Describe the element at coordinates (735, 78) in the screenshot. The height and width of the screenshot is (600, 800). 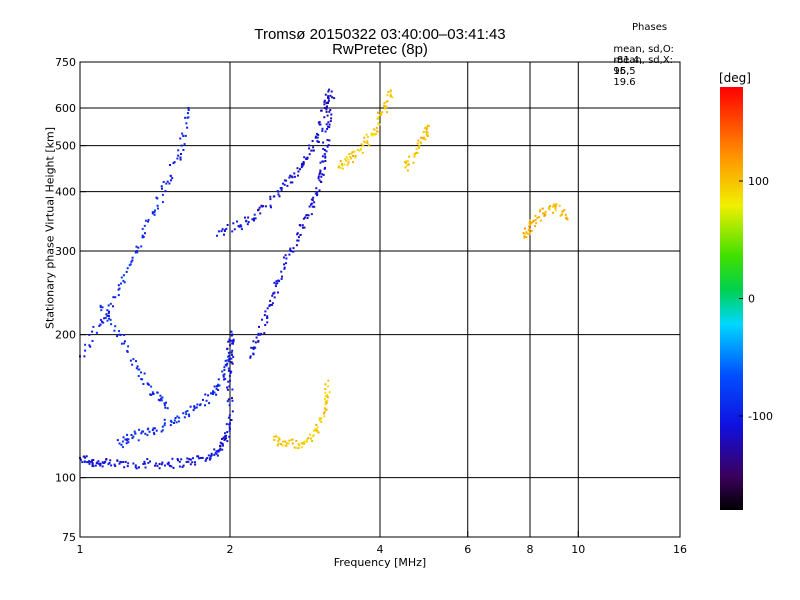
I see `colorbar-unit: [deg]` at that location.